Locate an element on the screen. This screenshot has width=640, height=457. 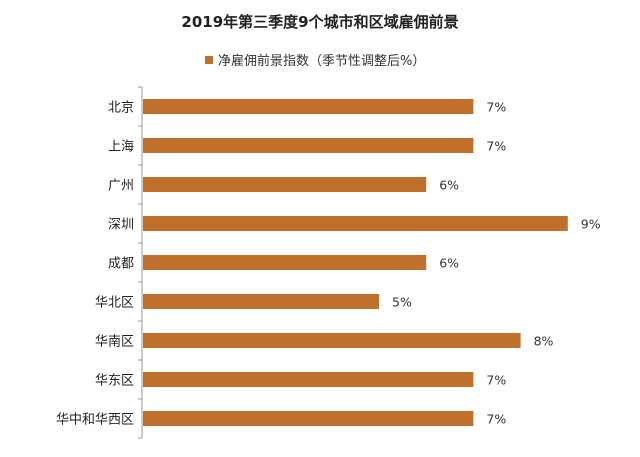
legend-swatch is located at coordinates (209, 60).